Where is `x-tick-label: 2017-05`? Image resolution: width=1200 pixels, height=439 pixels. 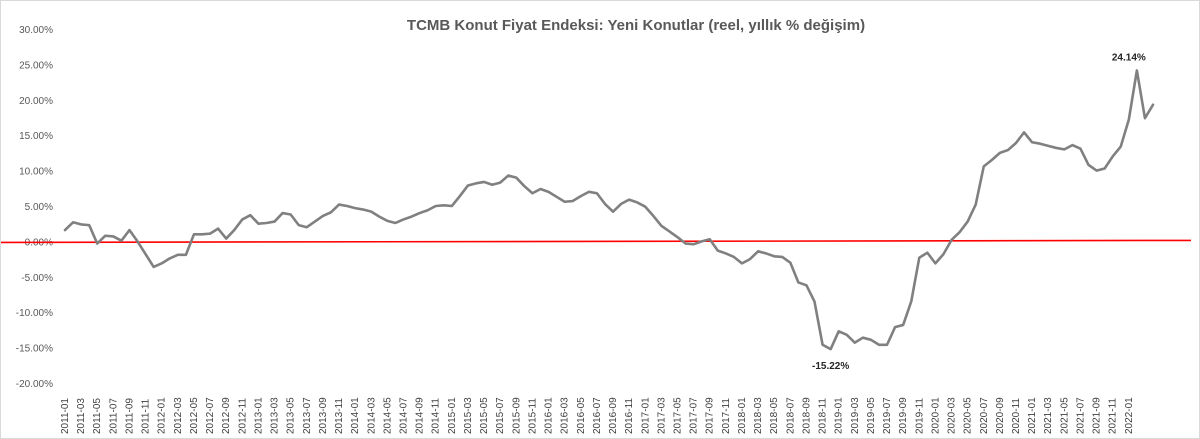 x-tick-label: 2017-05 is located at coordinates (678, 415).